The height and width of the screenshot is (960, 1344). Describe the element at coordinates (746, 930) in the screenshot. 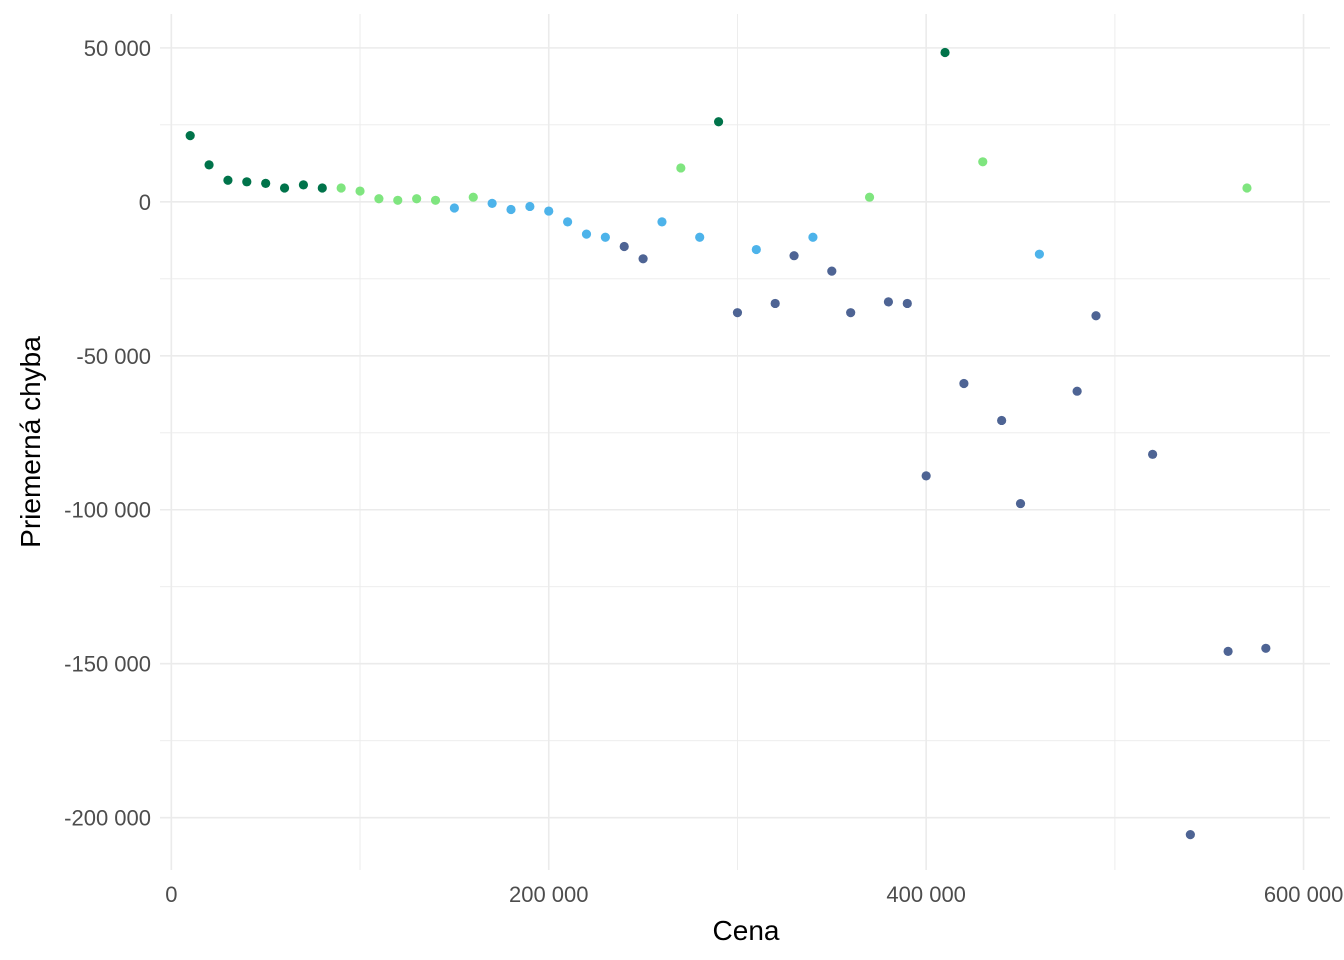

I see `x-axis-title: Cena` at that location.